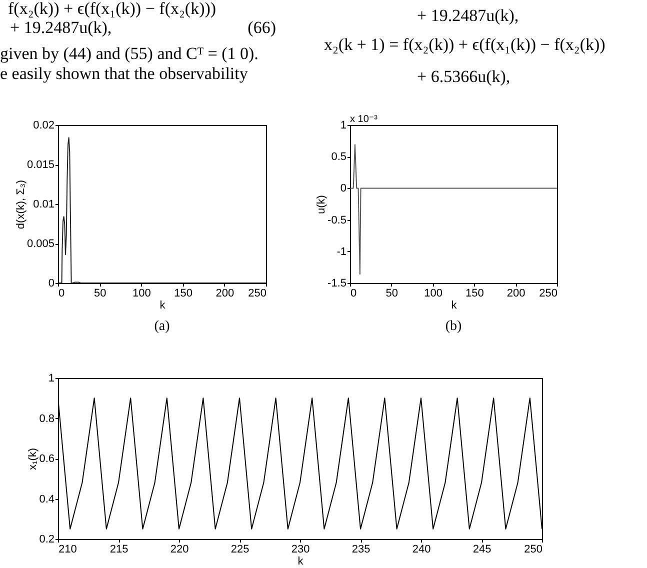 This screenshot has width=647, height=568. What do you see at coordinates (40, 165) in the screenshot?
I see `y-tick-label: 0.015` at bounding box center [40, 165].